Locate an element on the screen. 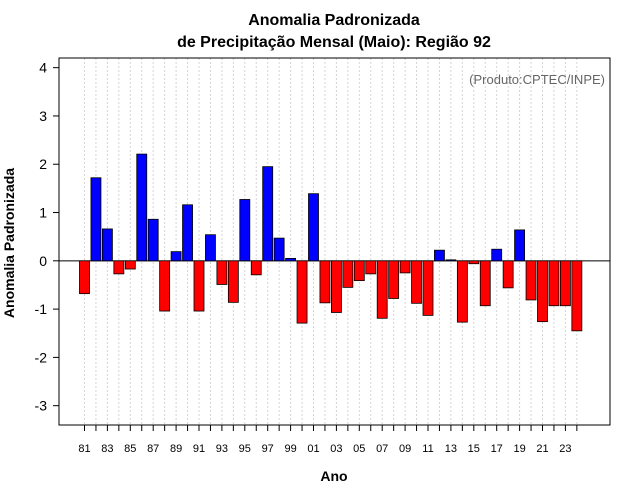 The width and height of the screenshot is (640, 500). x-tick-label: 03 is located at coordinates (336, 449).